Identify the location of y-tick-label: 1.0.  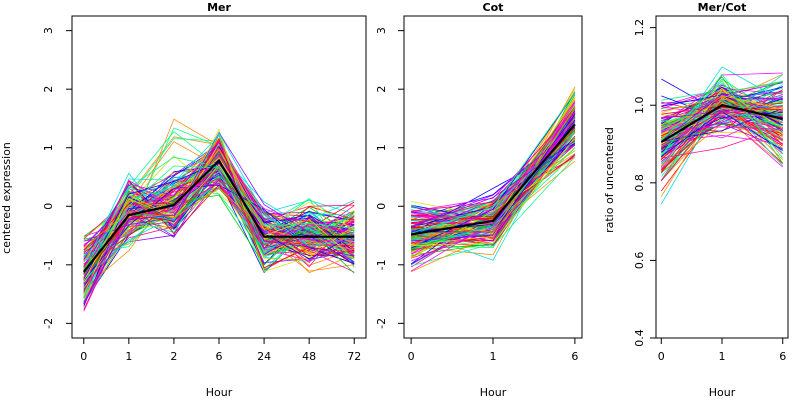
(639, 105).